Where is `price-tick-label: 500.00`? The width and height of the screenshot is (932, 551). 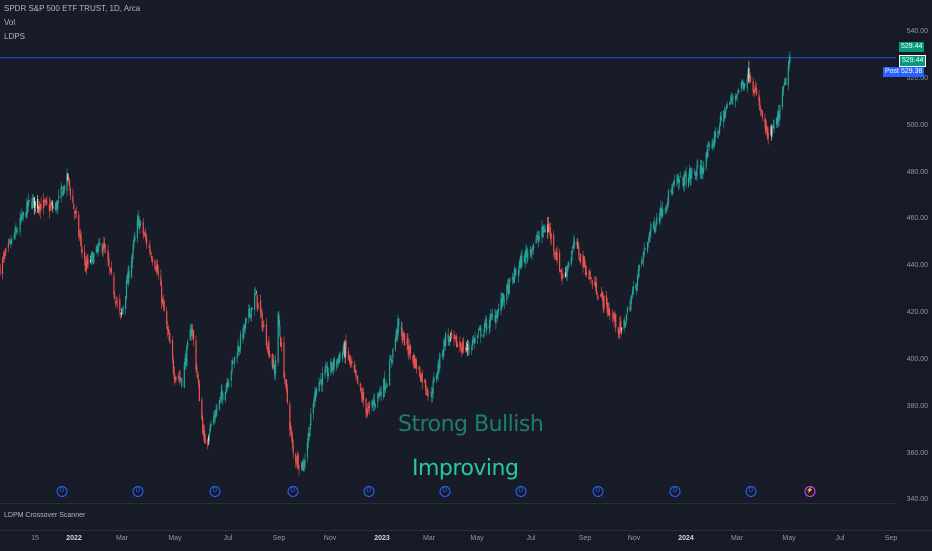 price-tick-label: 500.00 is located at coordinates (917, 125).